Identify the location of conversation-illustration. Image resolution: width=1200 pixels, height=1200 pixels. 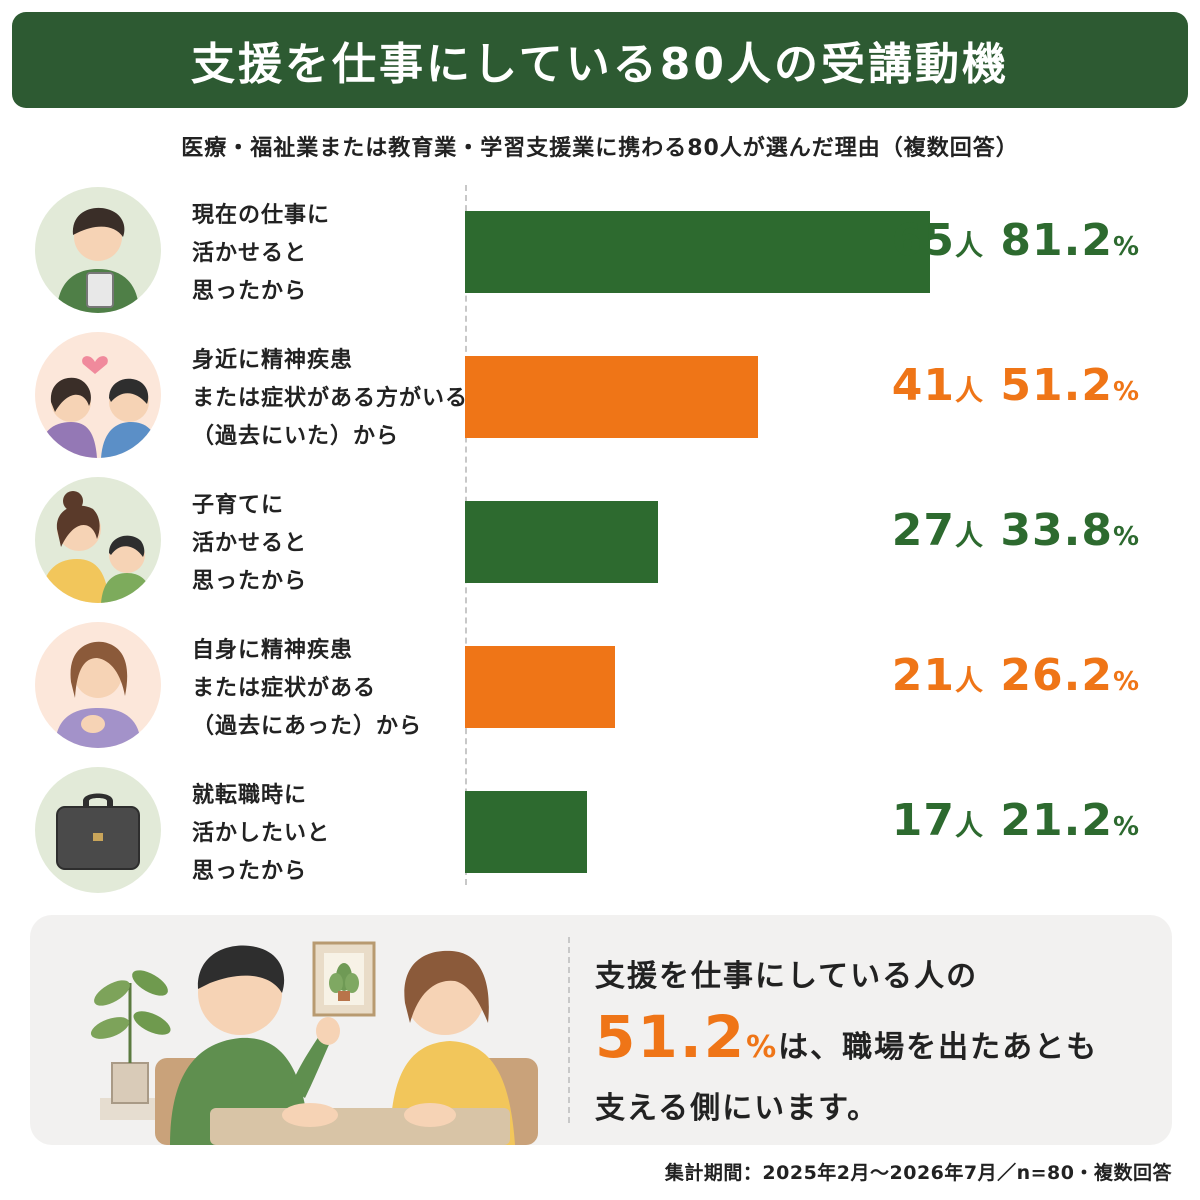
(305, 1034).